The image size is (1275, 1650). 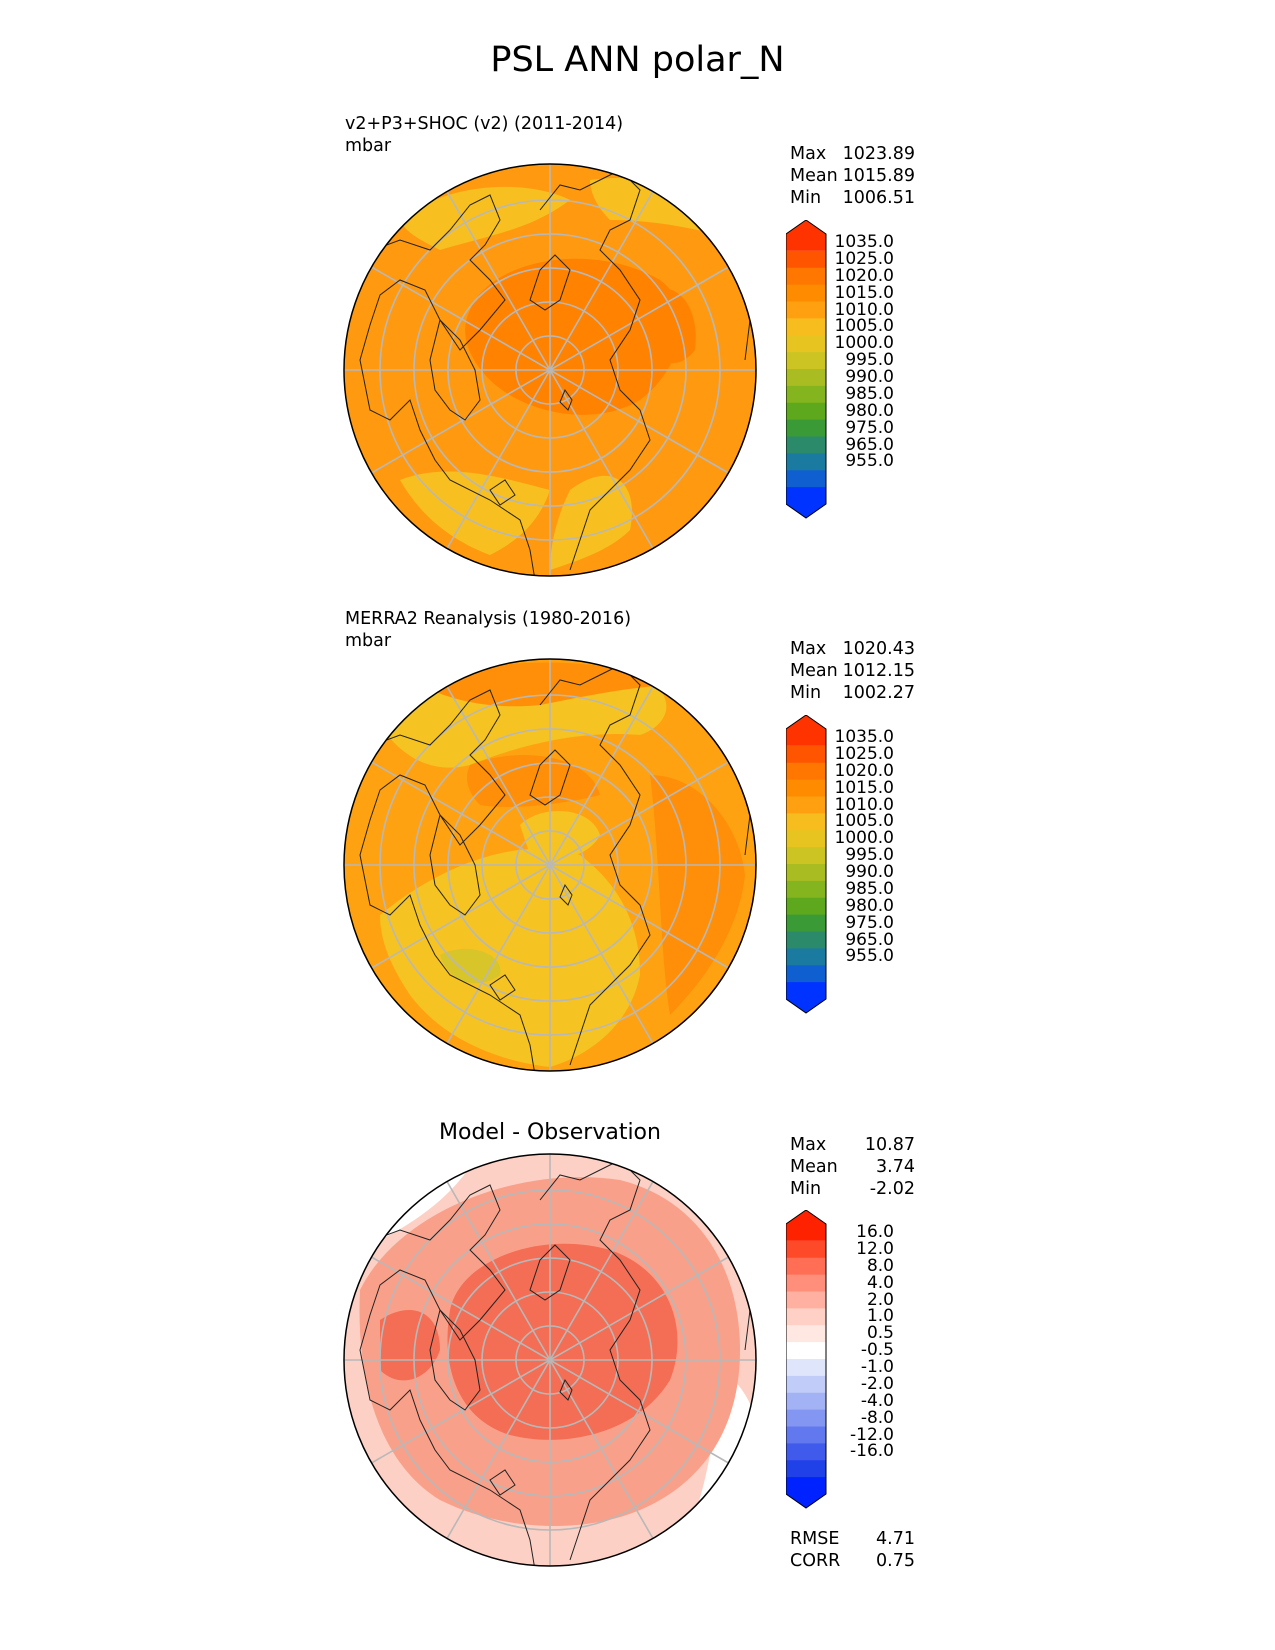 I want to click on panel-3-polar-map, so click(x=550, y=1360).